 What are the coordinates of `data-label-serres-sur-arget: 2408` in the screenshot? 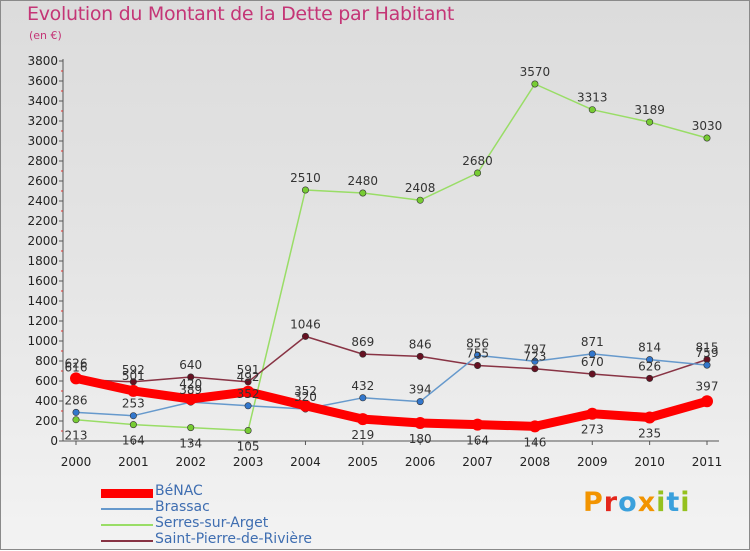 It's located at (420, 188).